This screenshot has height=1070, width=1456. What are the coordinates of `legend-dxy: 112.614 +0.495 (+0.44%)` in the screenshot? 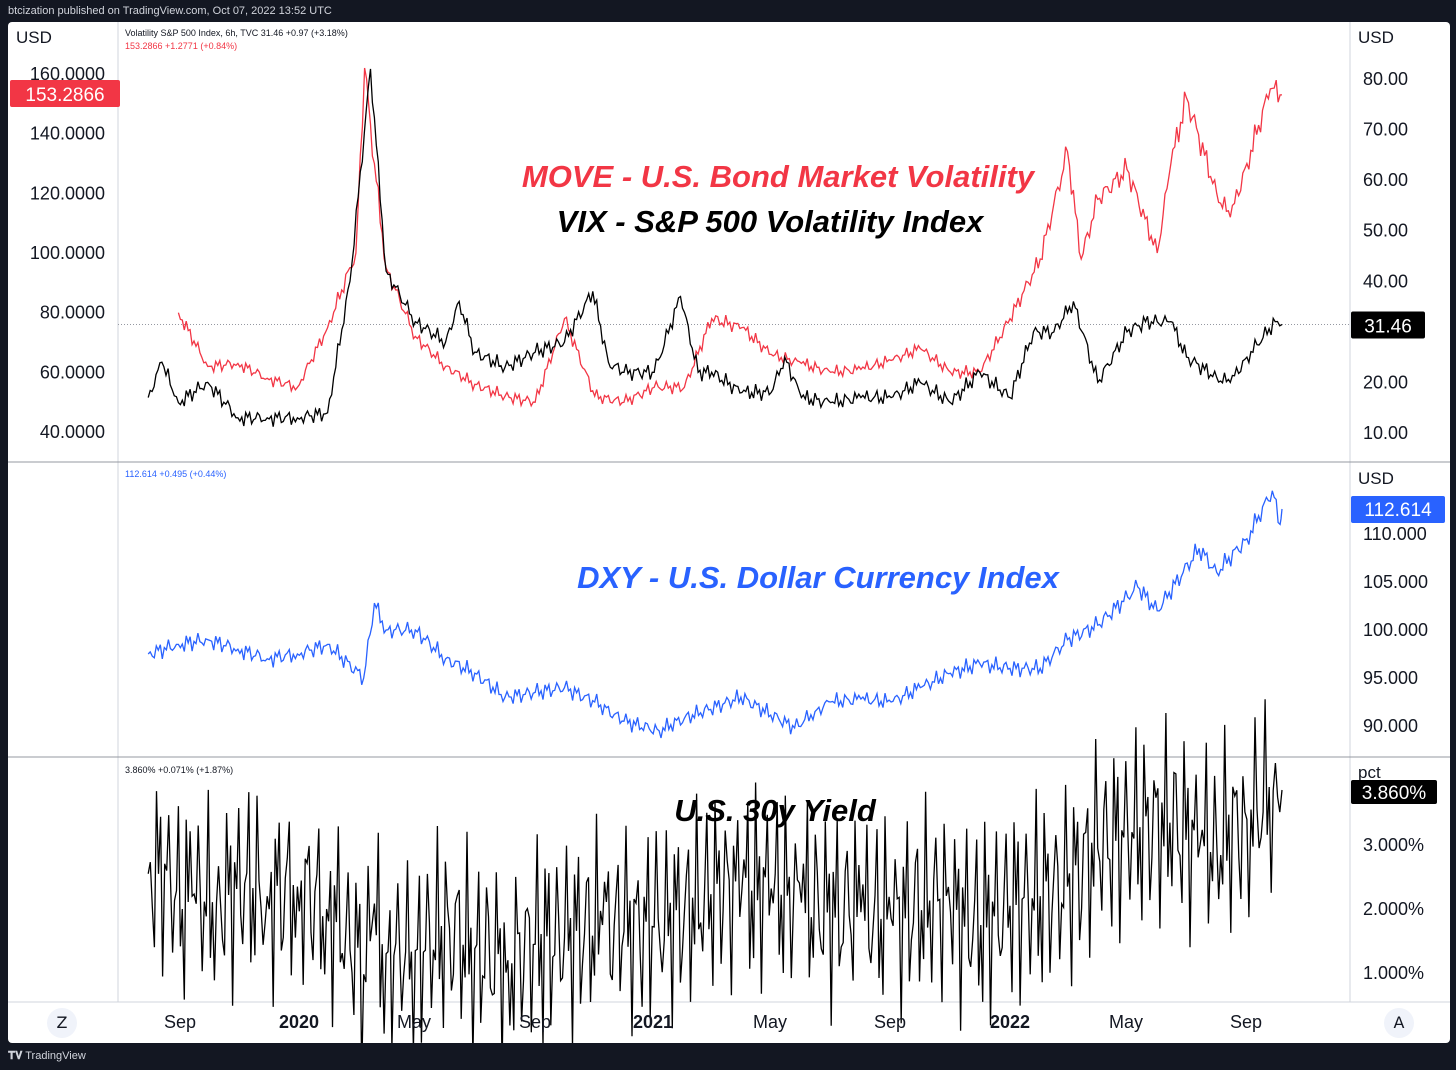 It's located at (175, 474).